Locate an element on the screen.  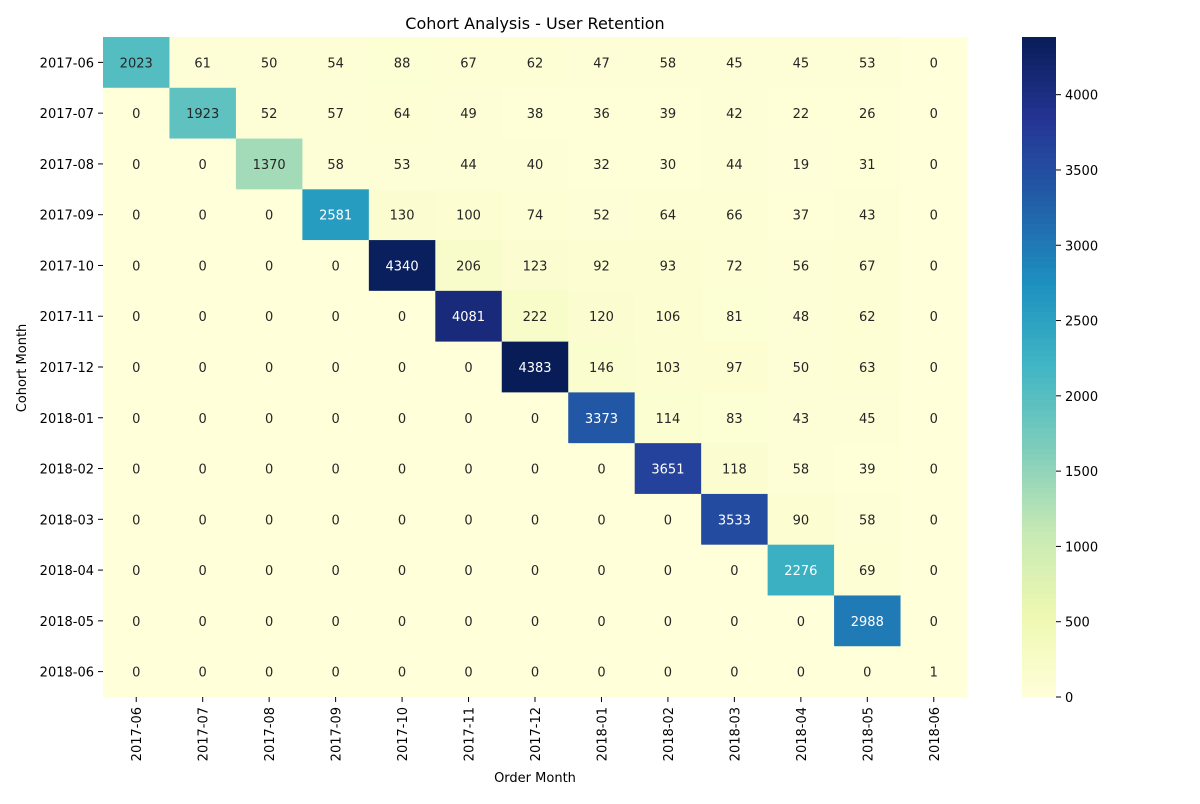
cell-value-label: 39 is located at coordinates (867, 470).